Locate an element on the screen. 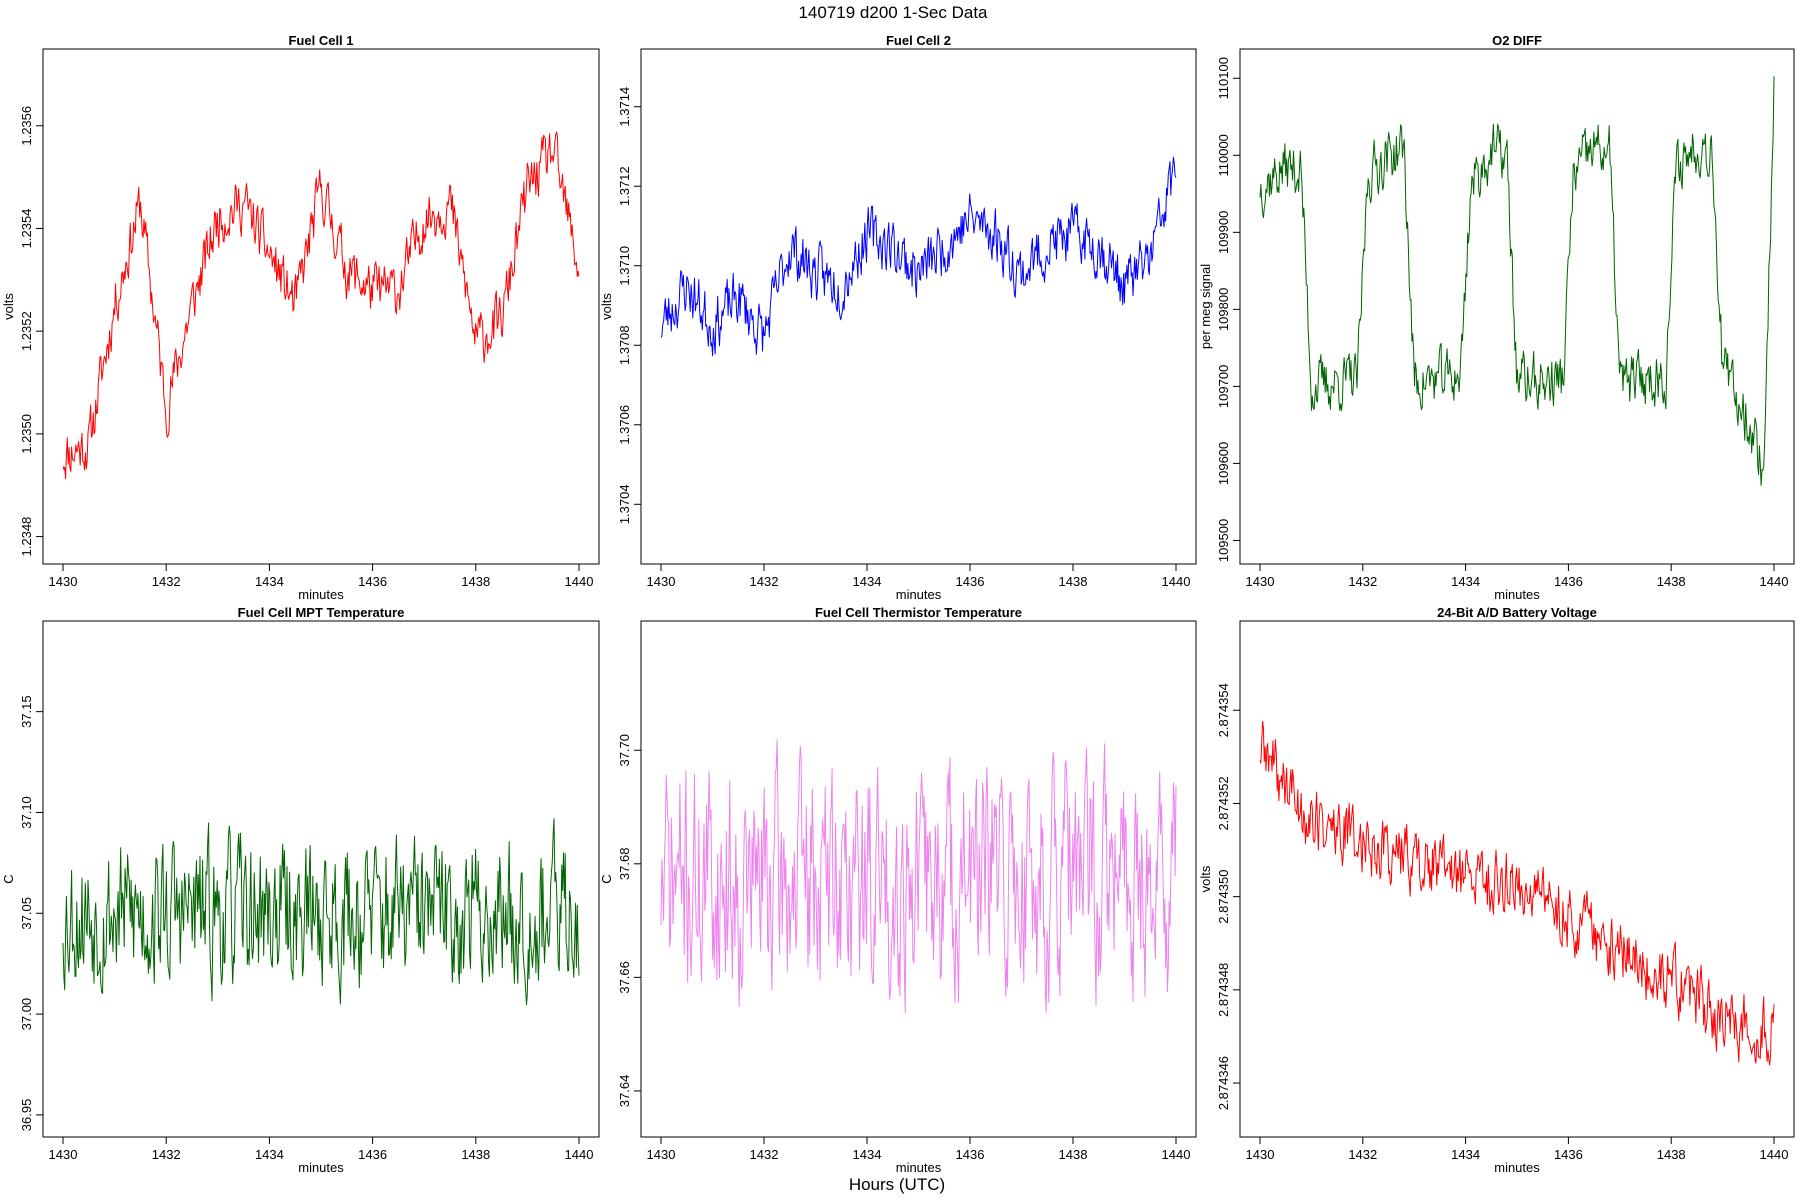 The width and height of the screenshot is (1800, 1200). panel-title: Fuel Cell Thermistor Temperature is located at coordinates (918, 612).